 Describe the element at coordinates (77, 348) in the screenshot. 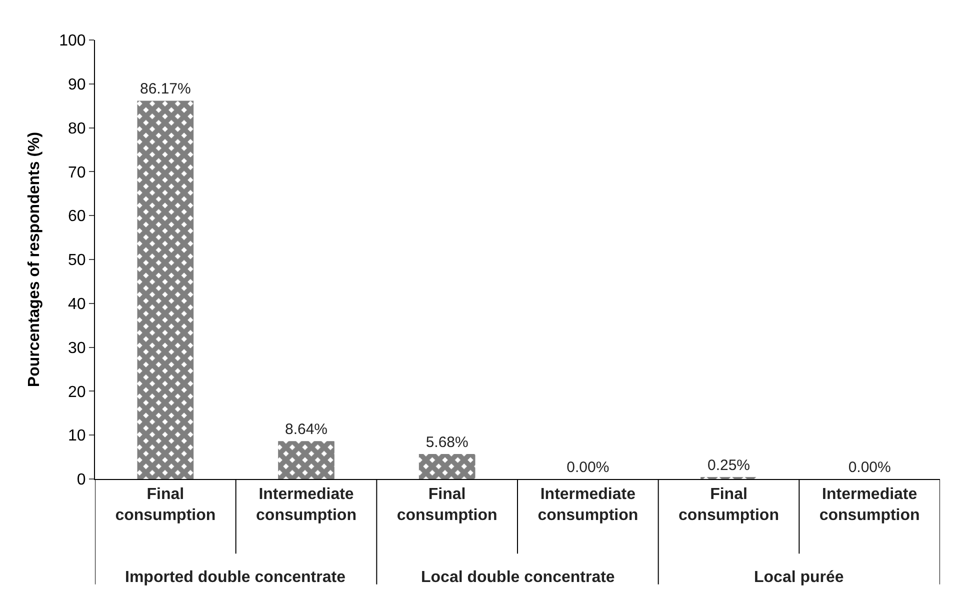

I see `y-tick-label: 30` at that location.